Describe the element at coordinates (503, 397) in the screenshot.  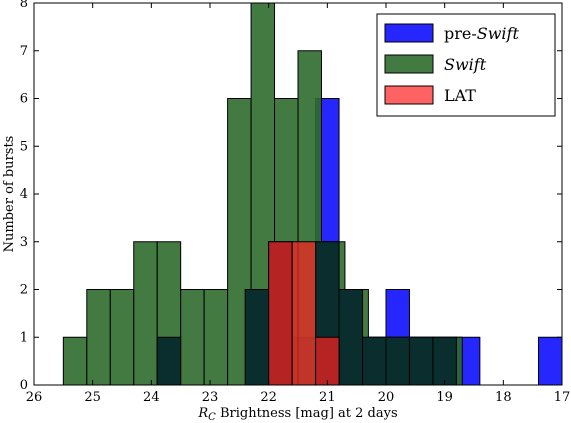
I see `x-tick-label: 18` at that location.